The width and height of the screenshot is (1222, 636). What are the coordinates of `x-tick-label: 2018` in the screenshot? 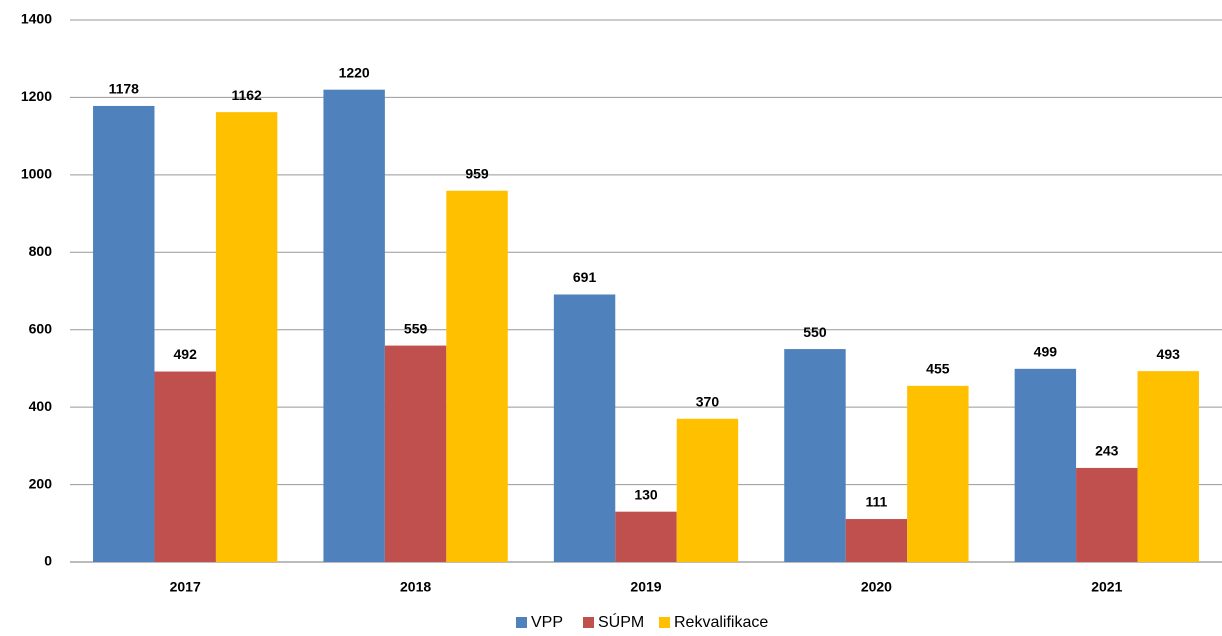 It's located at (415, 587).